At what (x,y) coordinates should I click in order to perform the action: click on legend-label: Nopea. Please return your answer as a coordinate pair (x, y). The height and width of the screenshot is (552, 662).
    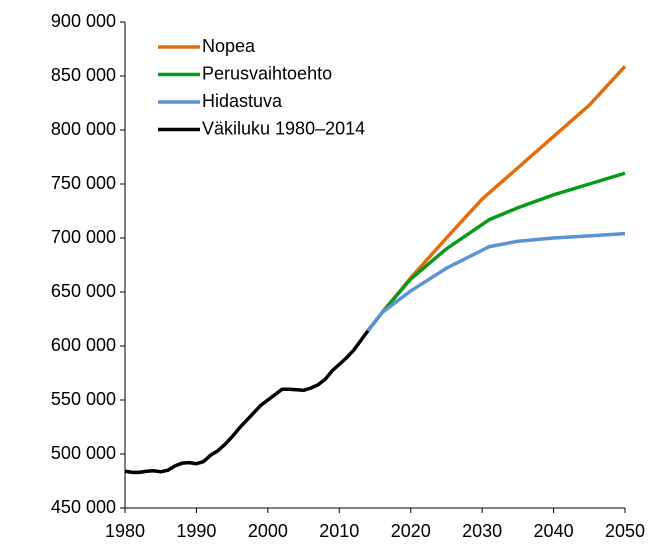
    Looking at the image, I should click on (229, 46).